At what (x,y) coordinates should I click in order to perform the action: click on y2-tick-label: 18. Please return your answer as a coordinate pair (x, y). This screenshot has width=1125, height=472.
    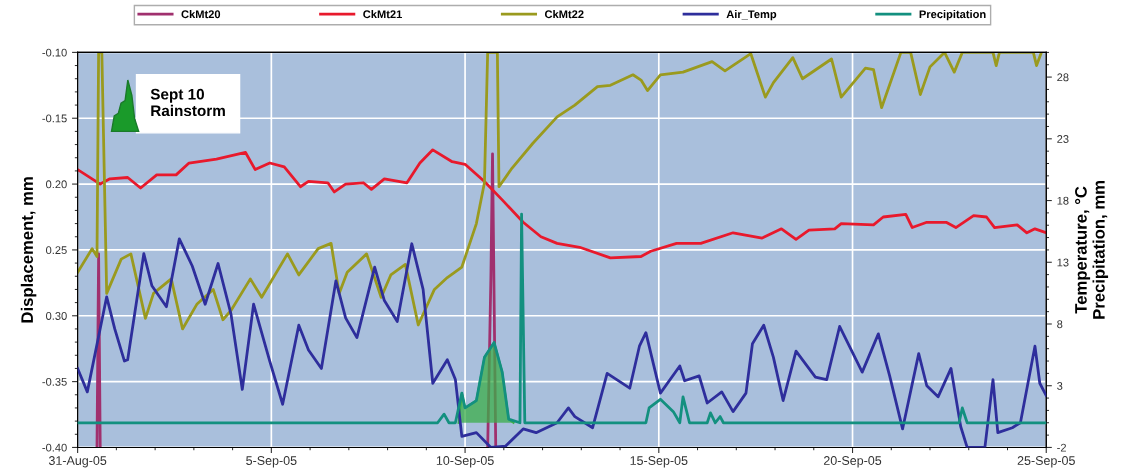
    Looking at the image, I should click on (1063, 200).